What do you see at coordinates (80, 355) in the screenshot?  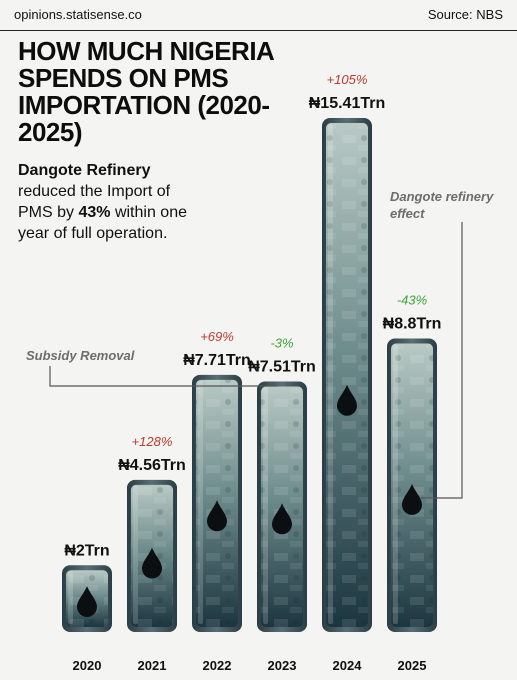 I see `annotation-subsidy-removal: Subsidy Removal` at bounding box center [80, 355].